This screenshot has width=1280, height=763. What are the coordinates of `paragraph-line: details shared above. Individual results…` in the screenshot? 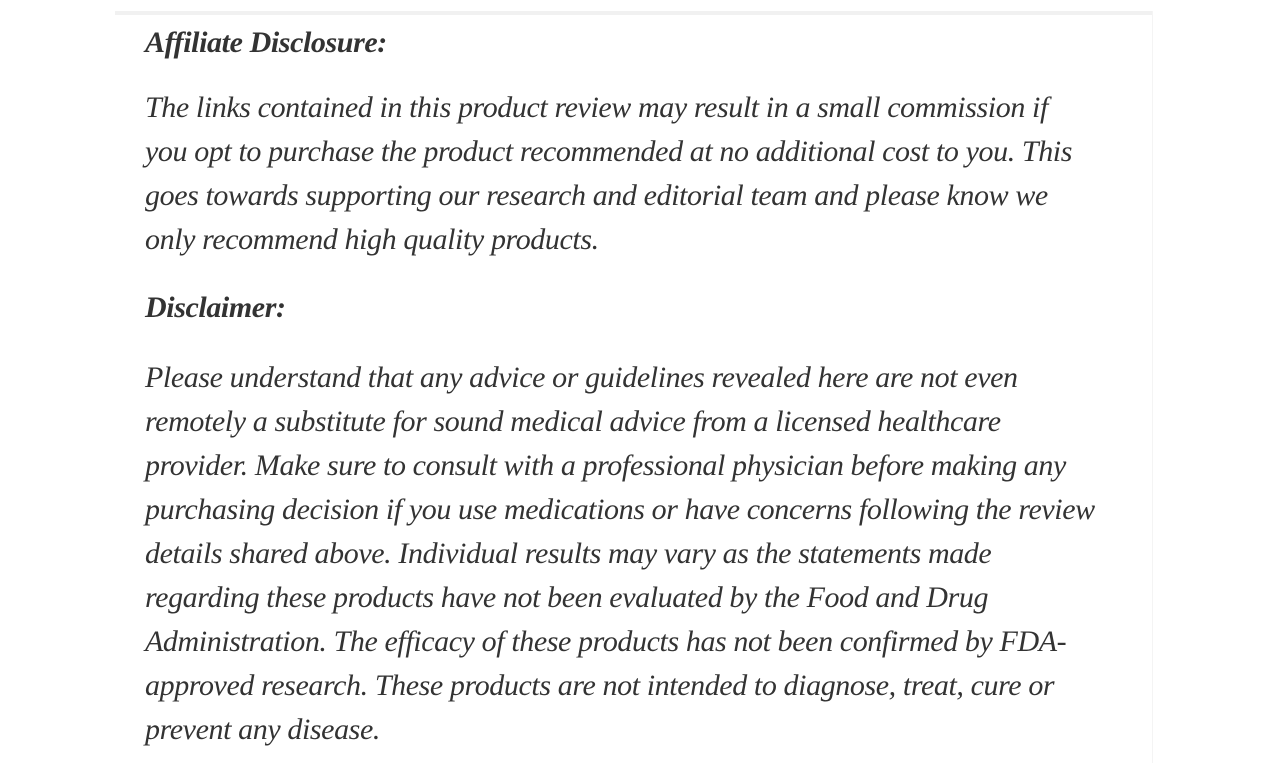 It's located at (568, 553).